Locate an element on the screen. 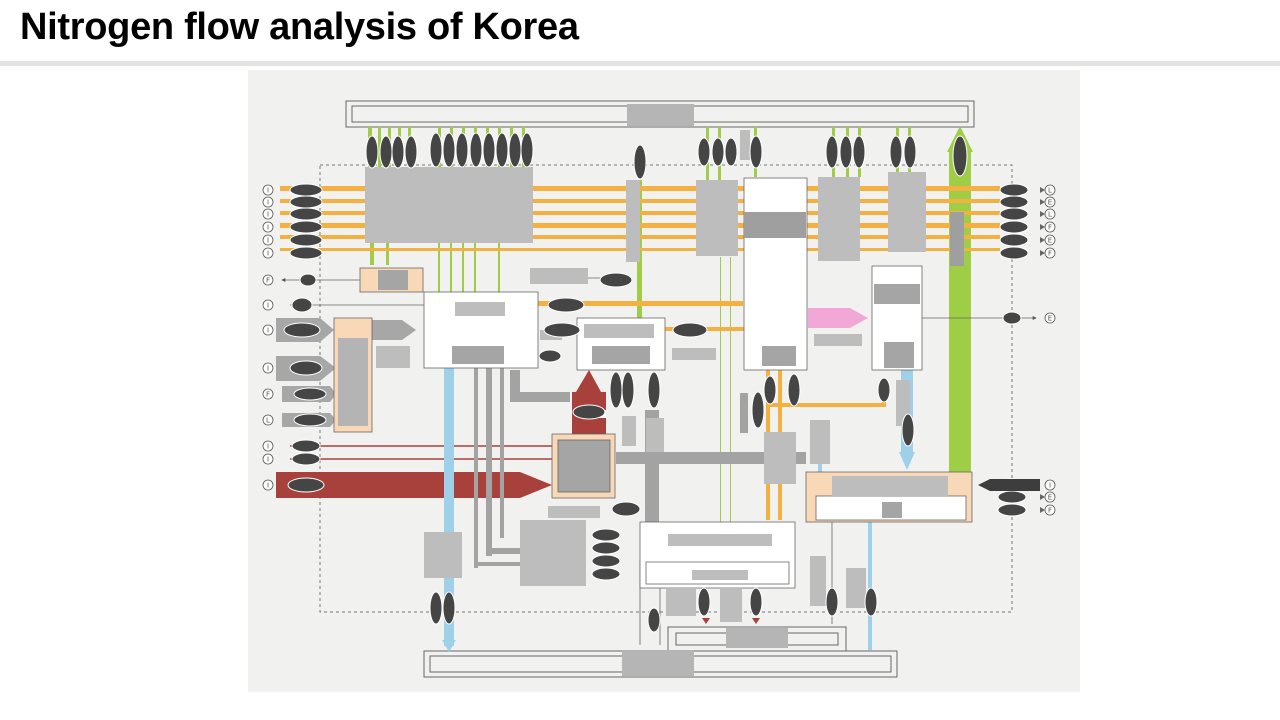 The width and height of the screenshot is (1280, 720). bottom-sink-sublabel is located at coordinates (757, 638).